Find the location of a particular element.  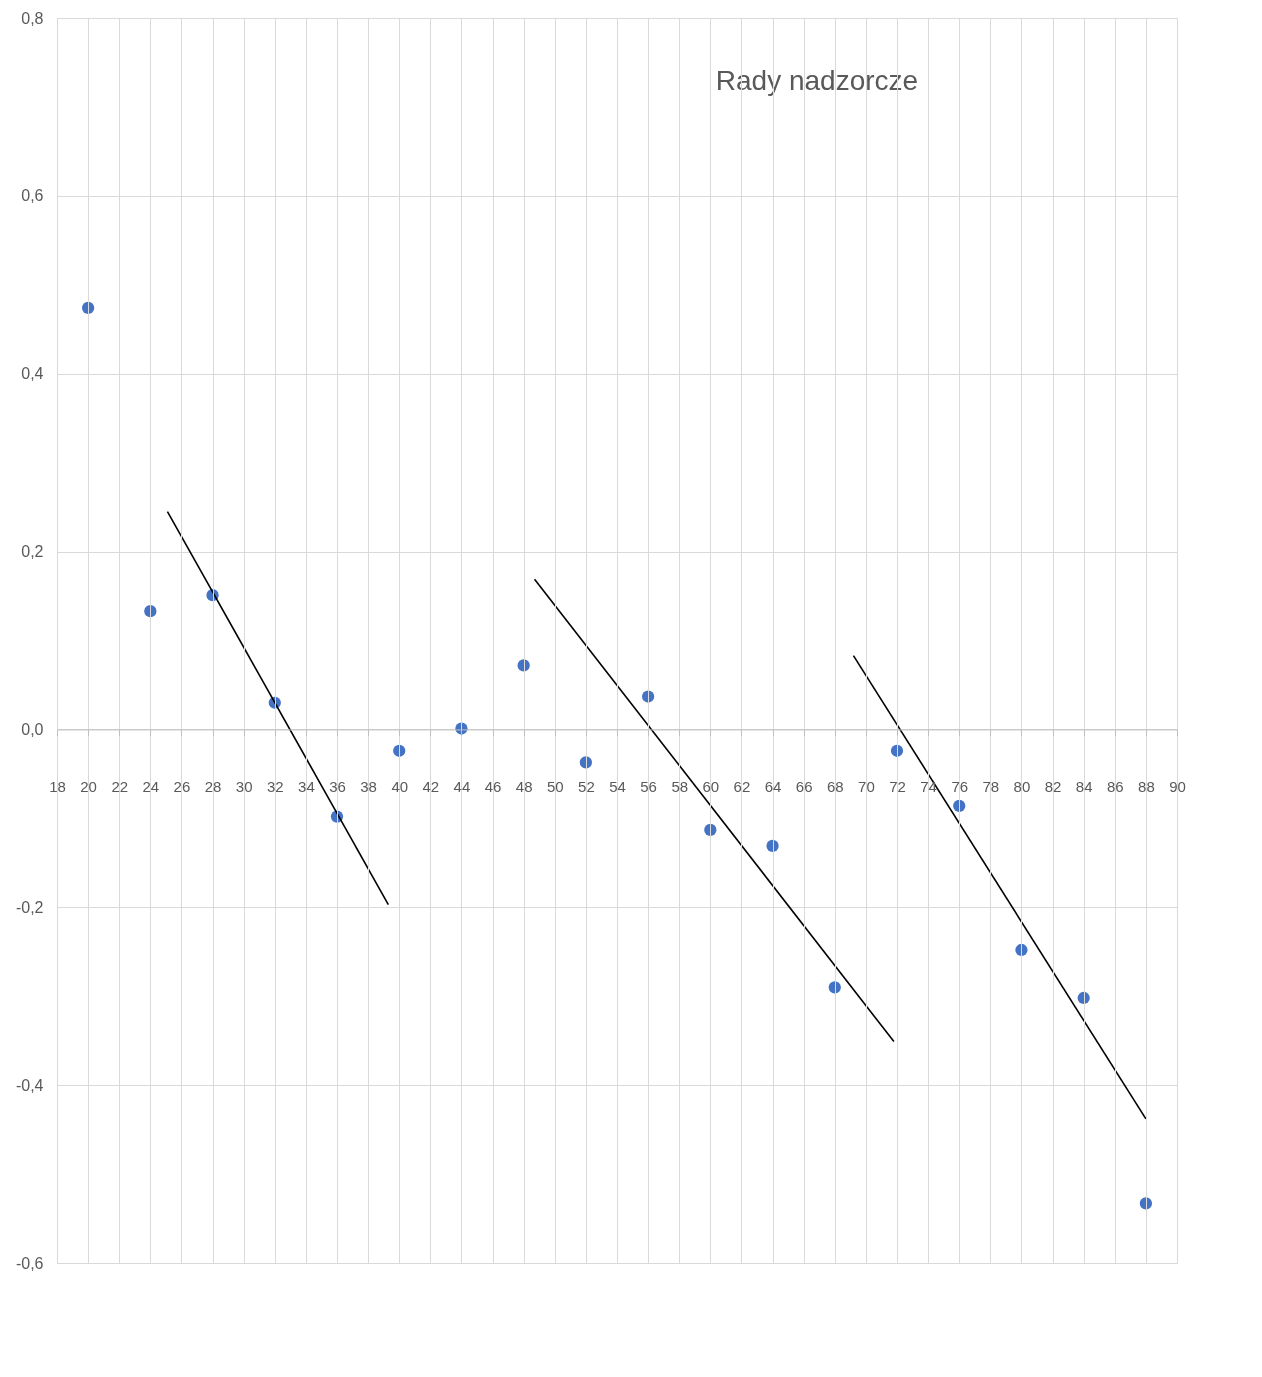

x-tick-label: 54 is located at coordinates (617, 786).